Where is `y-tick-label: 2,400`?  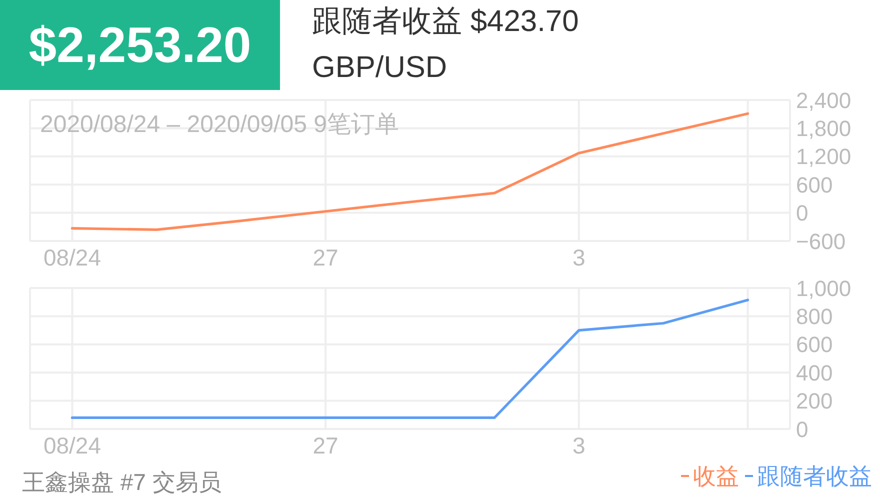
y-tick-label: 2,400 is located at coordinates (824, 100).